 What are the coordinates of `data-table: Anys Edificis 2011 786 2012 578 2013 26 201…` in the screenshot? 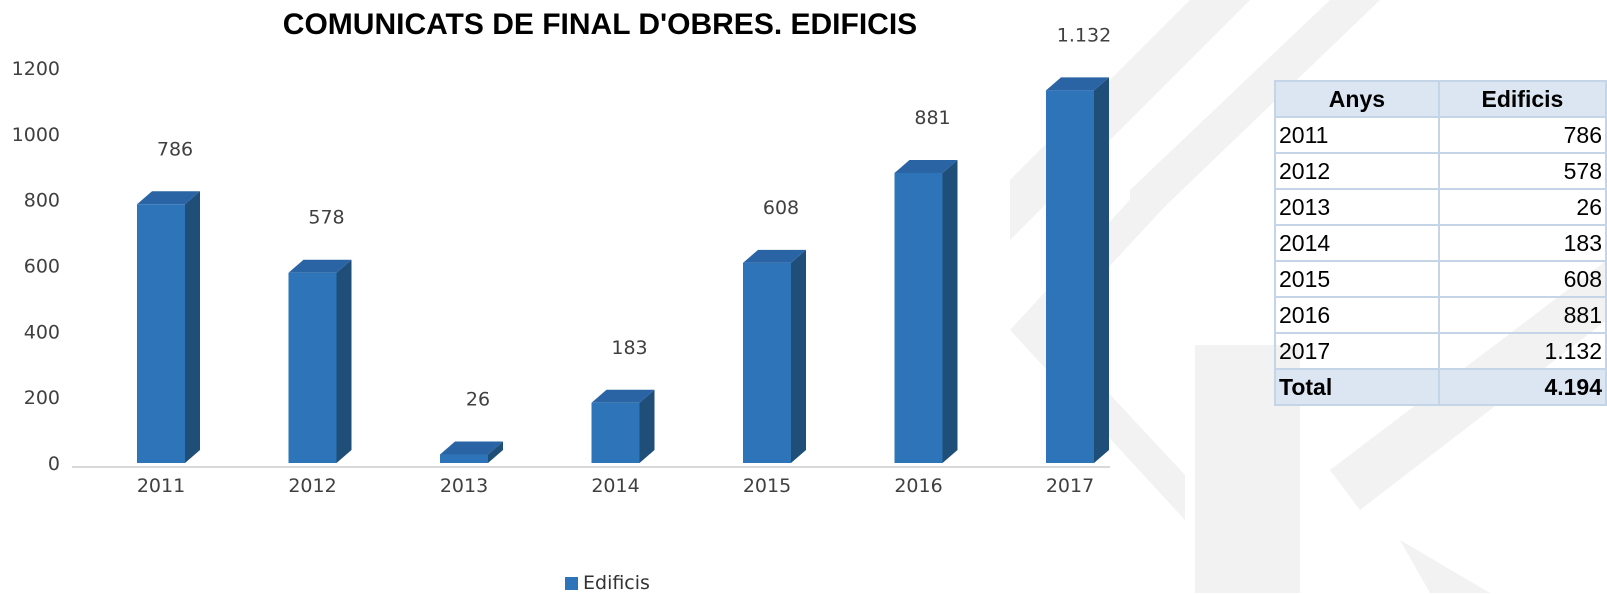 It's located at (1440, 243).